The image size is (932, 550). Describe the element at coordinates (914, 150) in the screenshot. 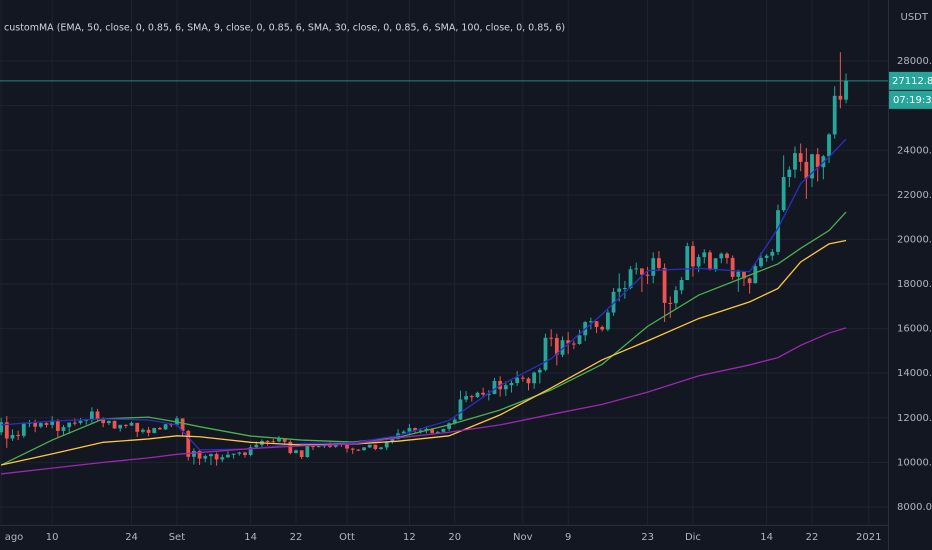

I see `y-tick-label: 24000.00` at that location.